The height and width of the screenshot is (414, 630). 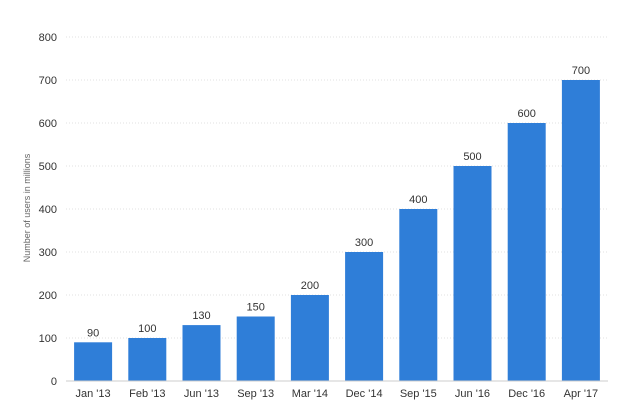 I want to click on bar-value-label: 150, so click(x=256, y=308).